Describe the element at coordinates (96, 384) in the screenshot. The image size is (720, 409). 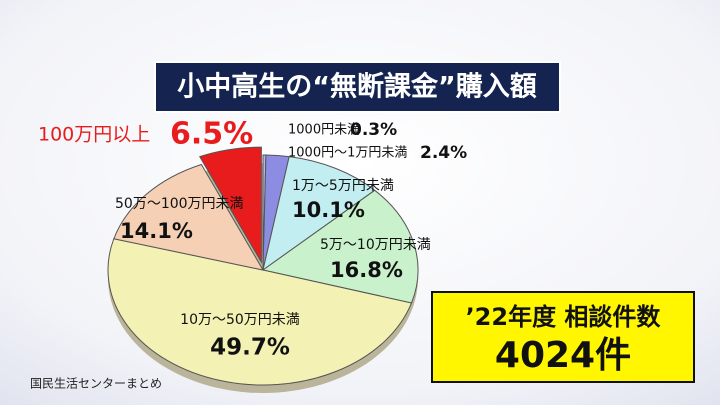
I see `source: 国民生活センターまとめ` at that location.